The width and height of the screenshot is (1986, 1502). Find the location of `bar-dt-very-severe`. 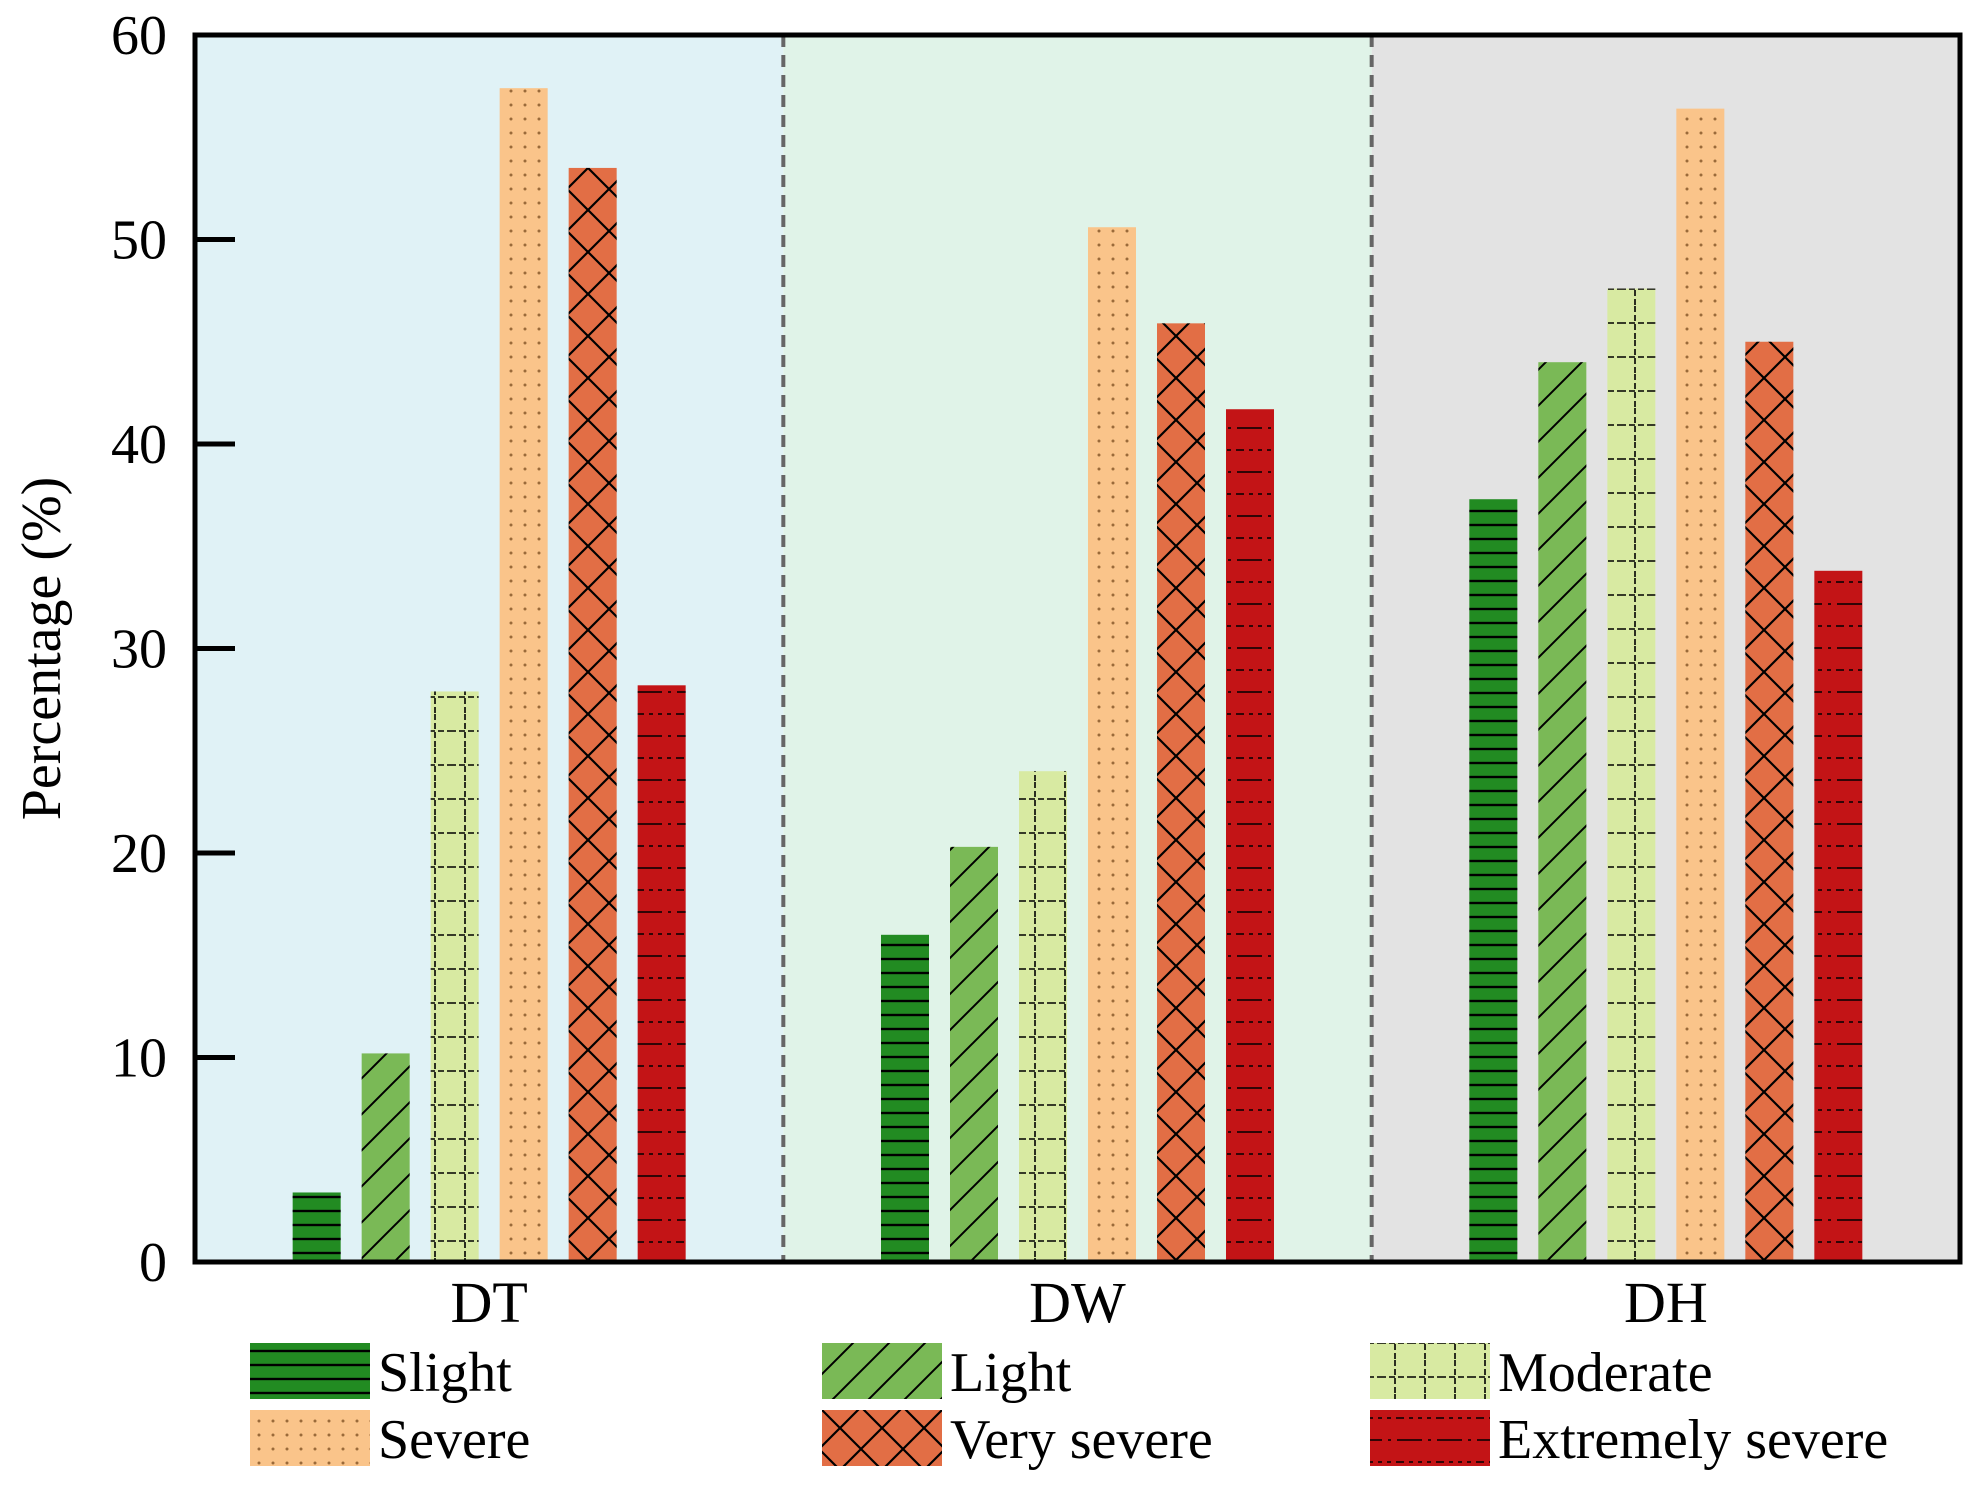

bar-dt-very-severe is located at coordinates (592, 714).